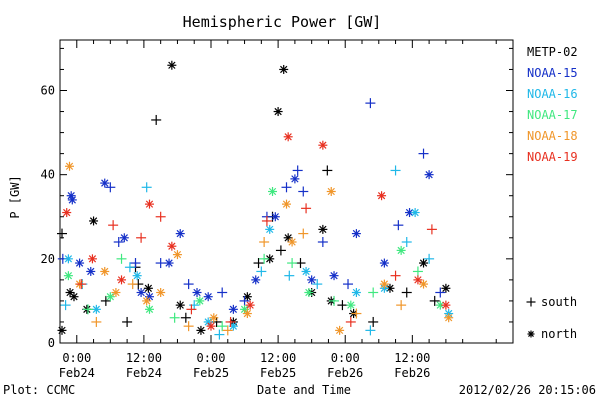 This screenshot has height=404, width=600. I want to click on legend-entry: METP-02, so click(552, 52).